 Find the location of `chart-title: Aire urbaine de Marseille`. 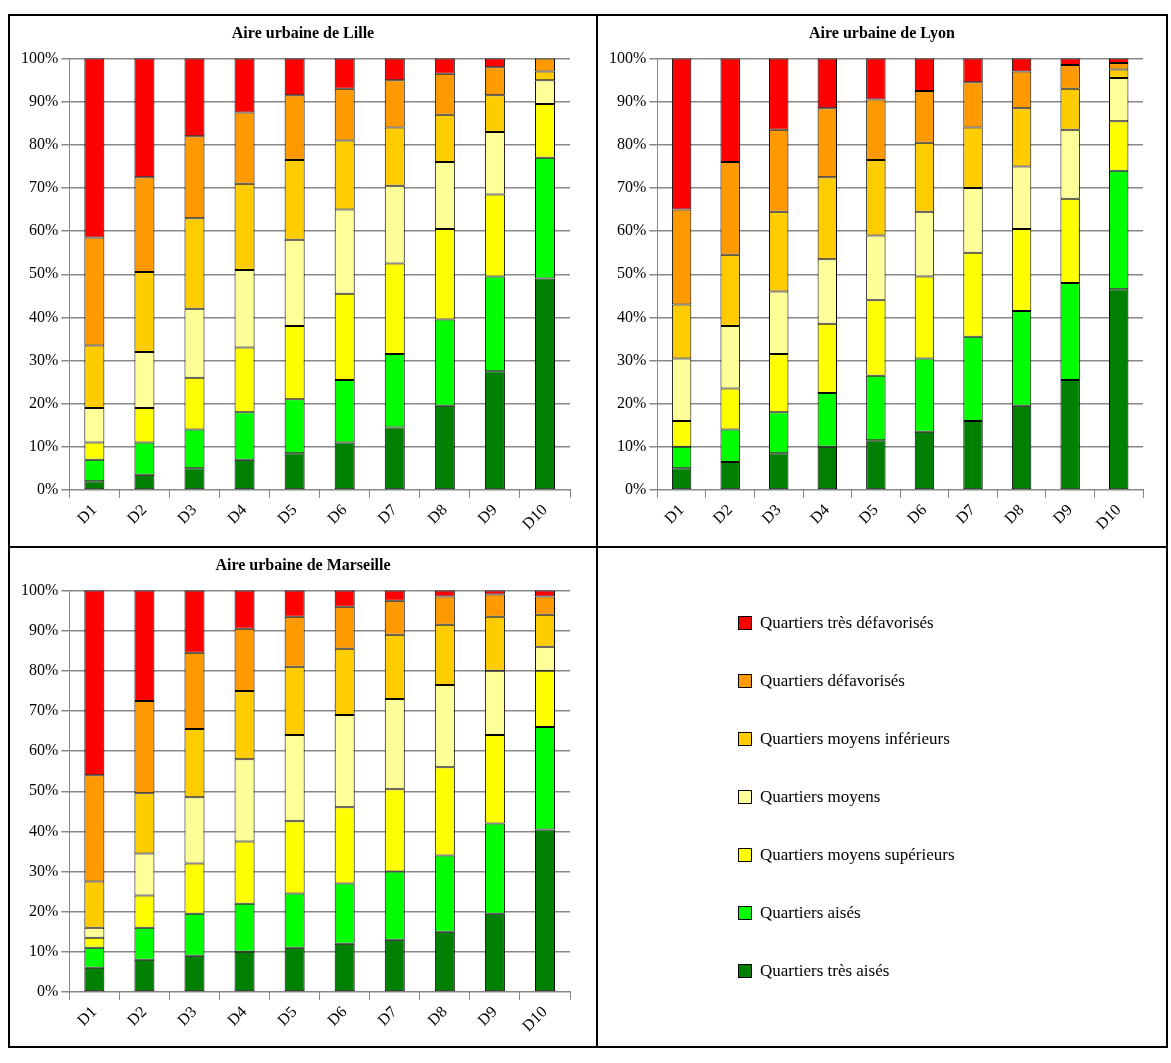

chart-title: Aire urbaine de Marseille is located at coordinates (303, 565).